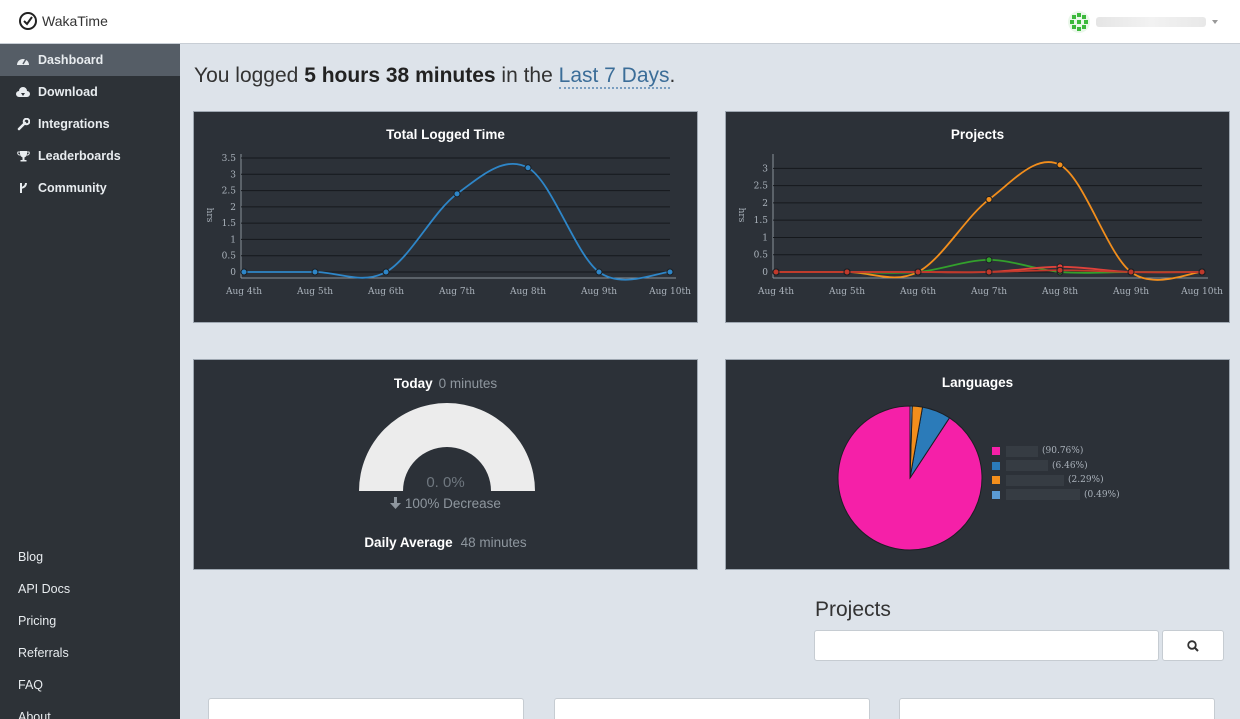  Describe the element at coordinates (75, 21) in the screenshot. I see `brand-name: WakaTime` at that location.